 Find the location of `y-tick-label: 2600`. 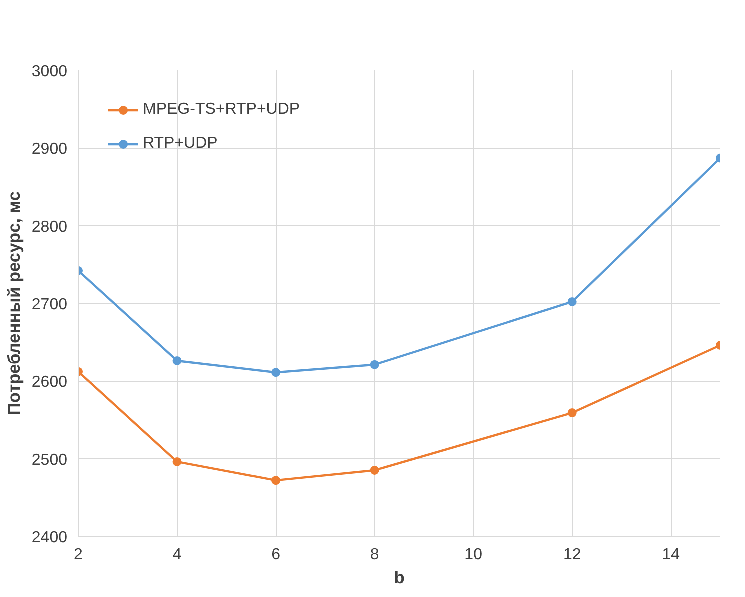

y-tick-label: 2600 is located at coordinates (50, 383).